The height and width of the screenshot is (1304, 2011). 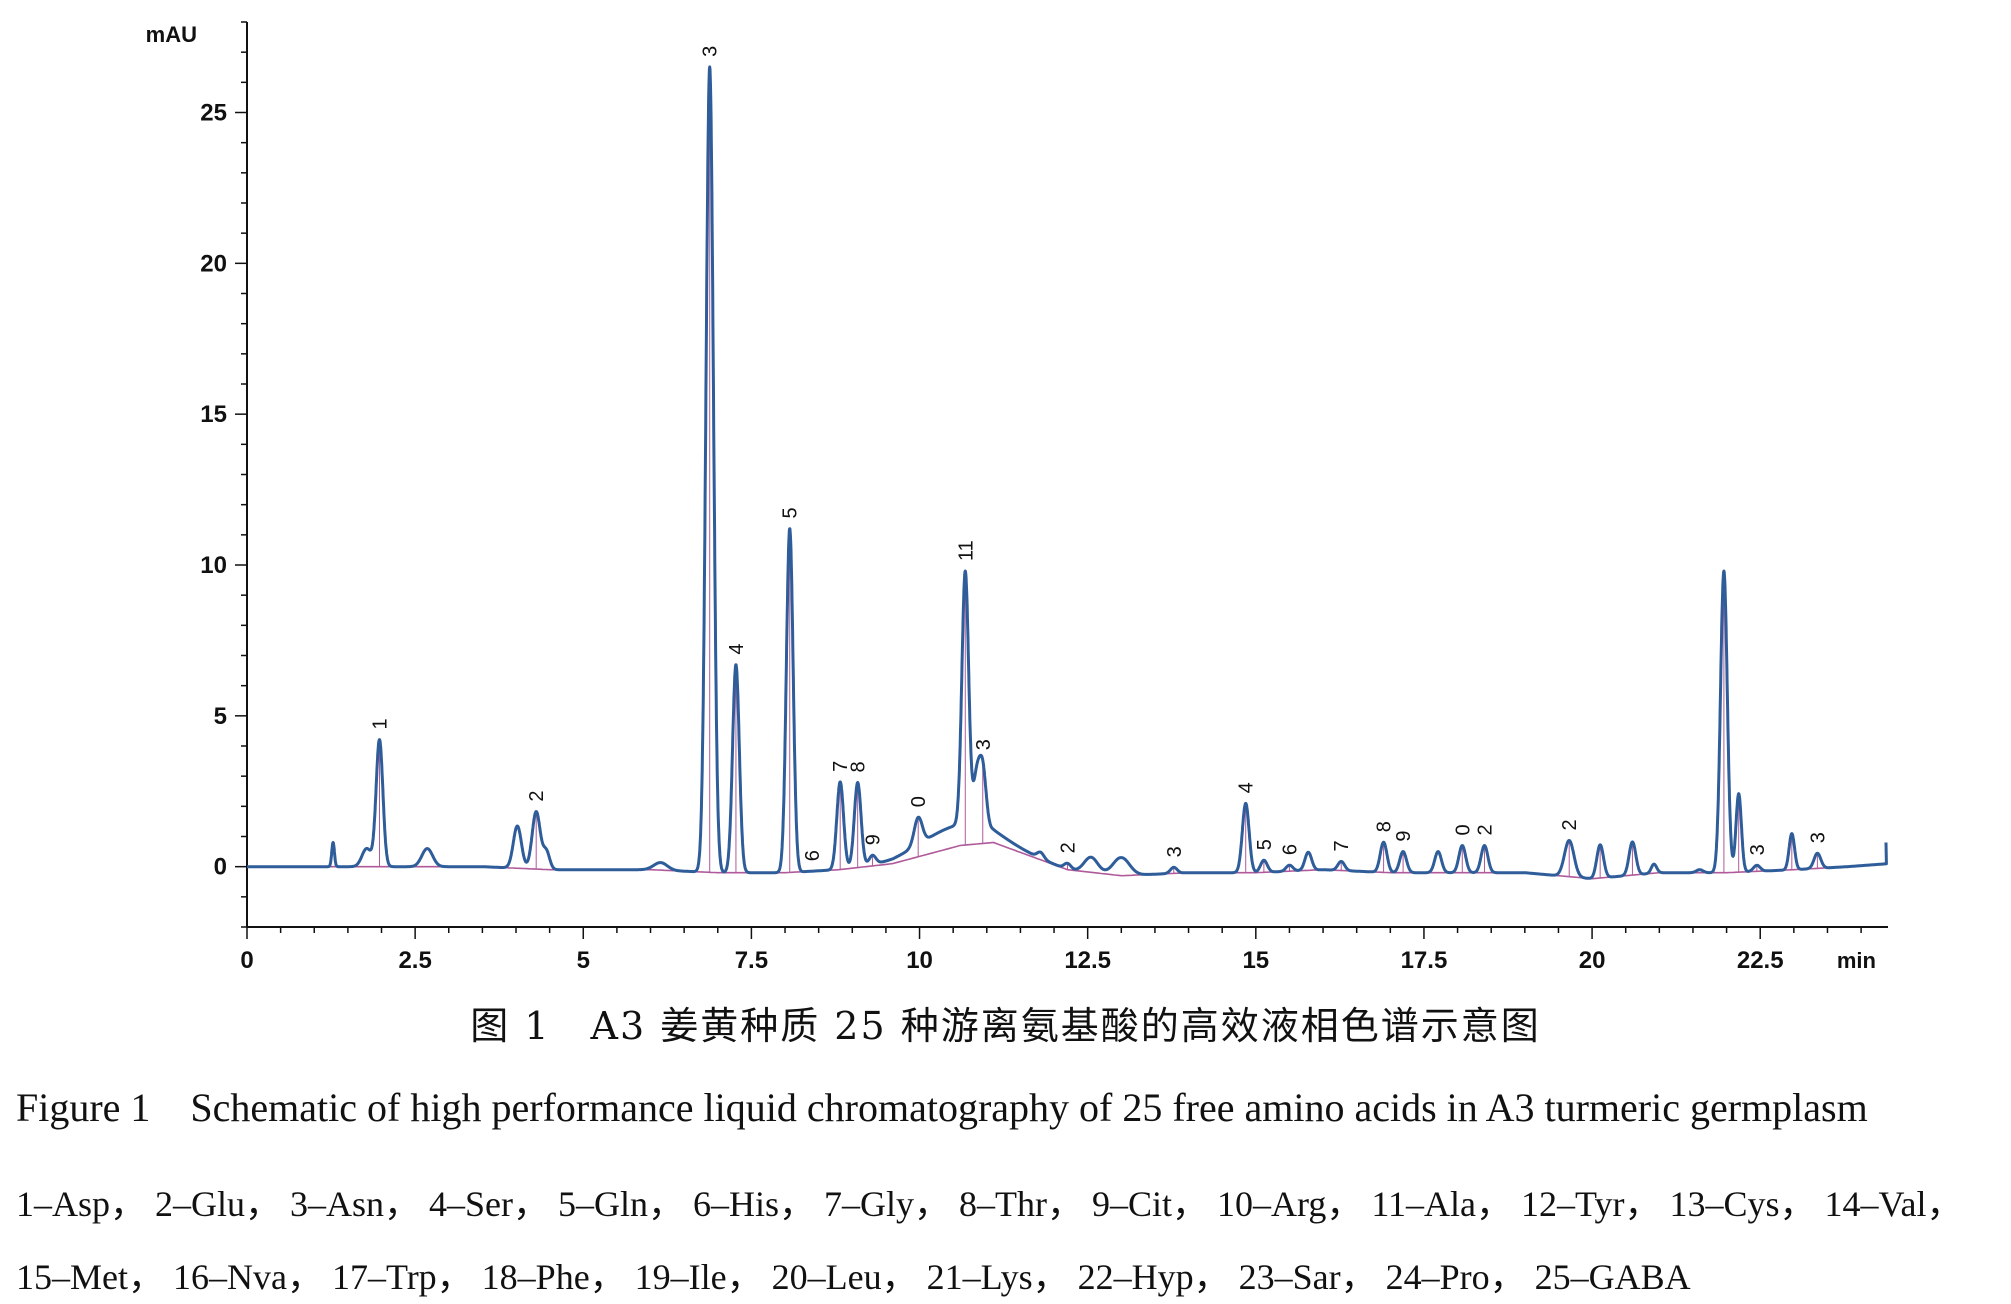 What do you see at coordinates (213, 113) in the screenshot?
I see `y-tick-label: 25` at bounding box center [213, 113].